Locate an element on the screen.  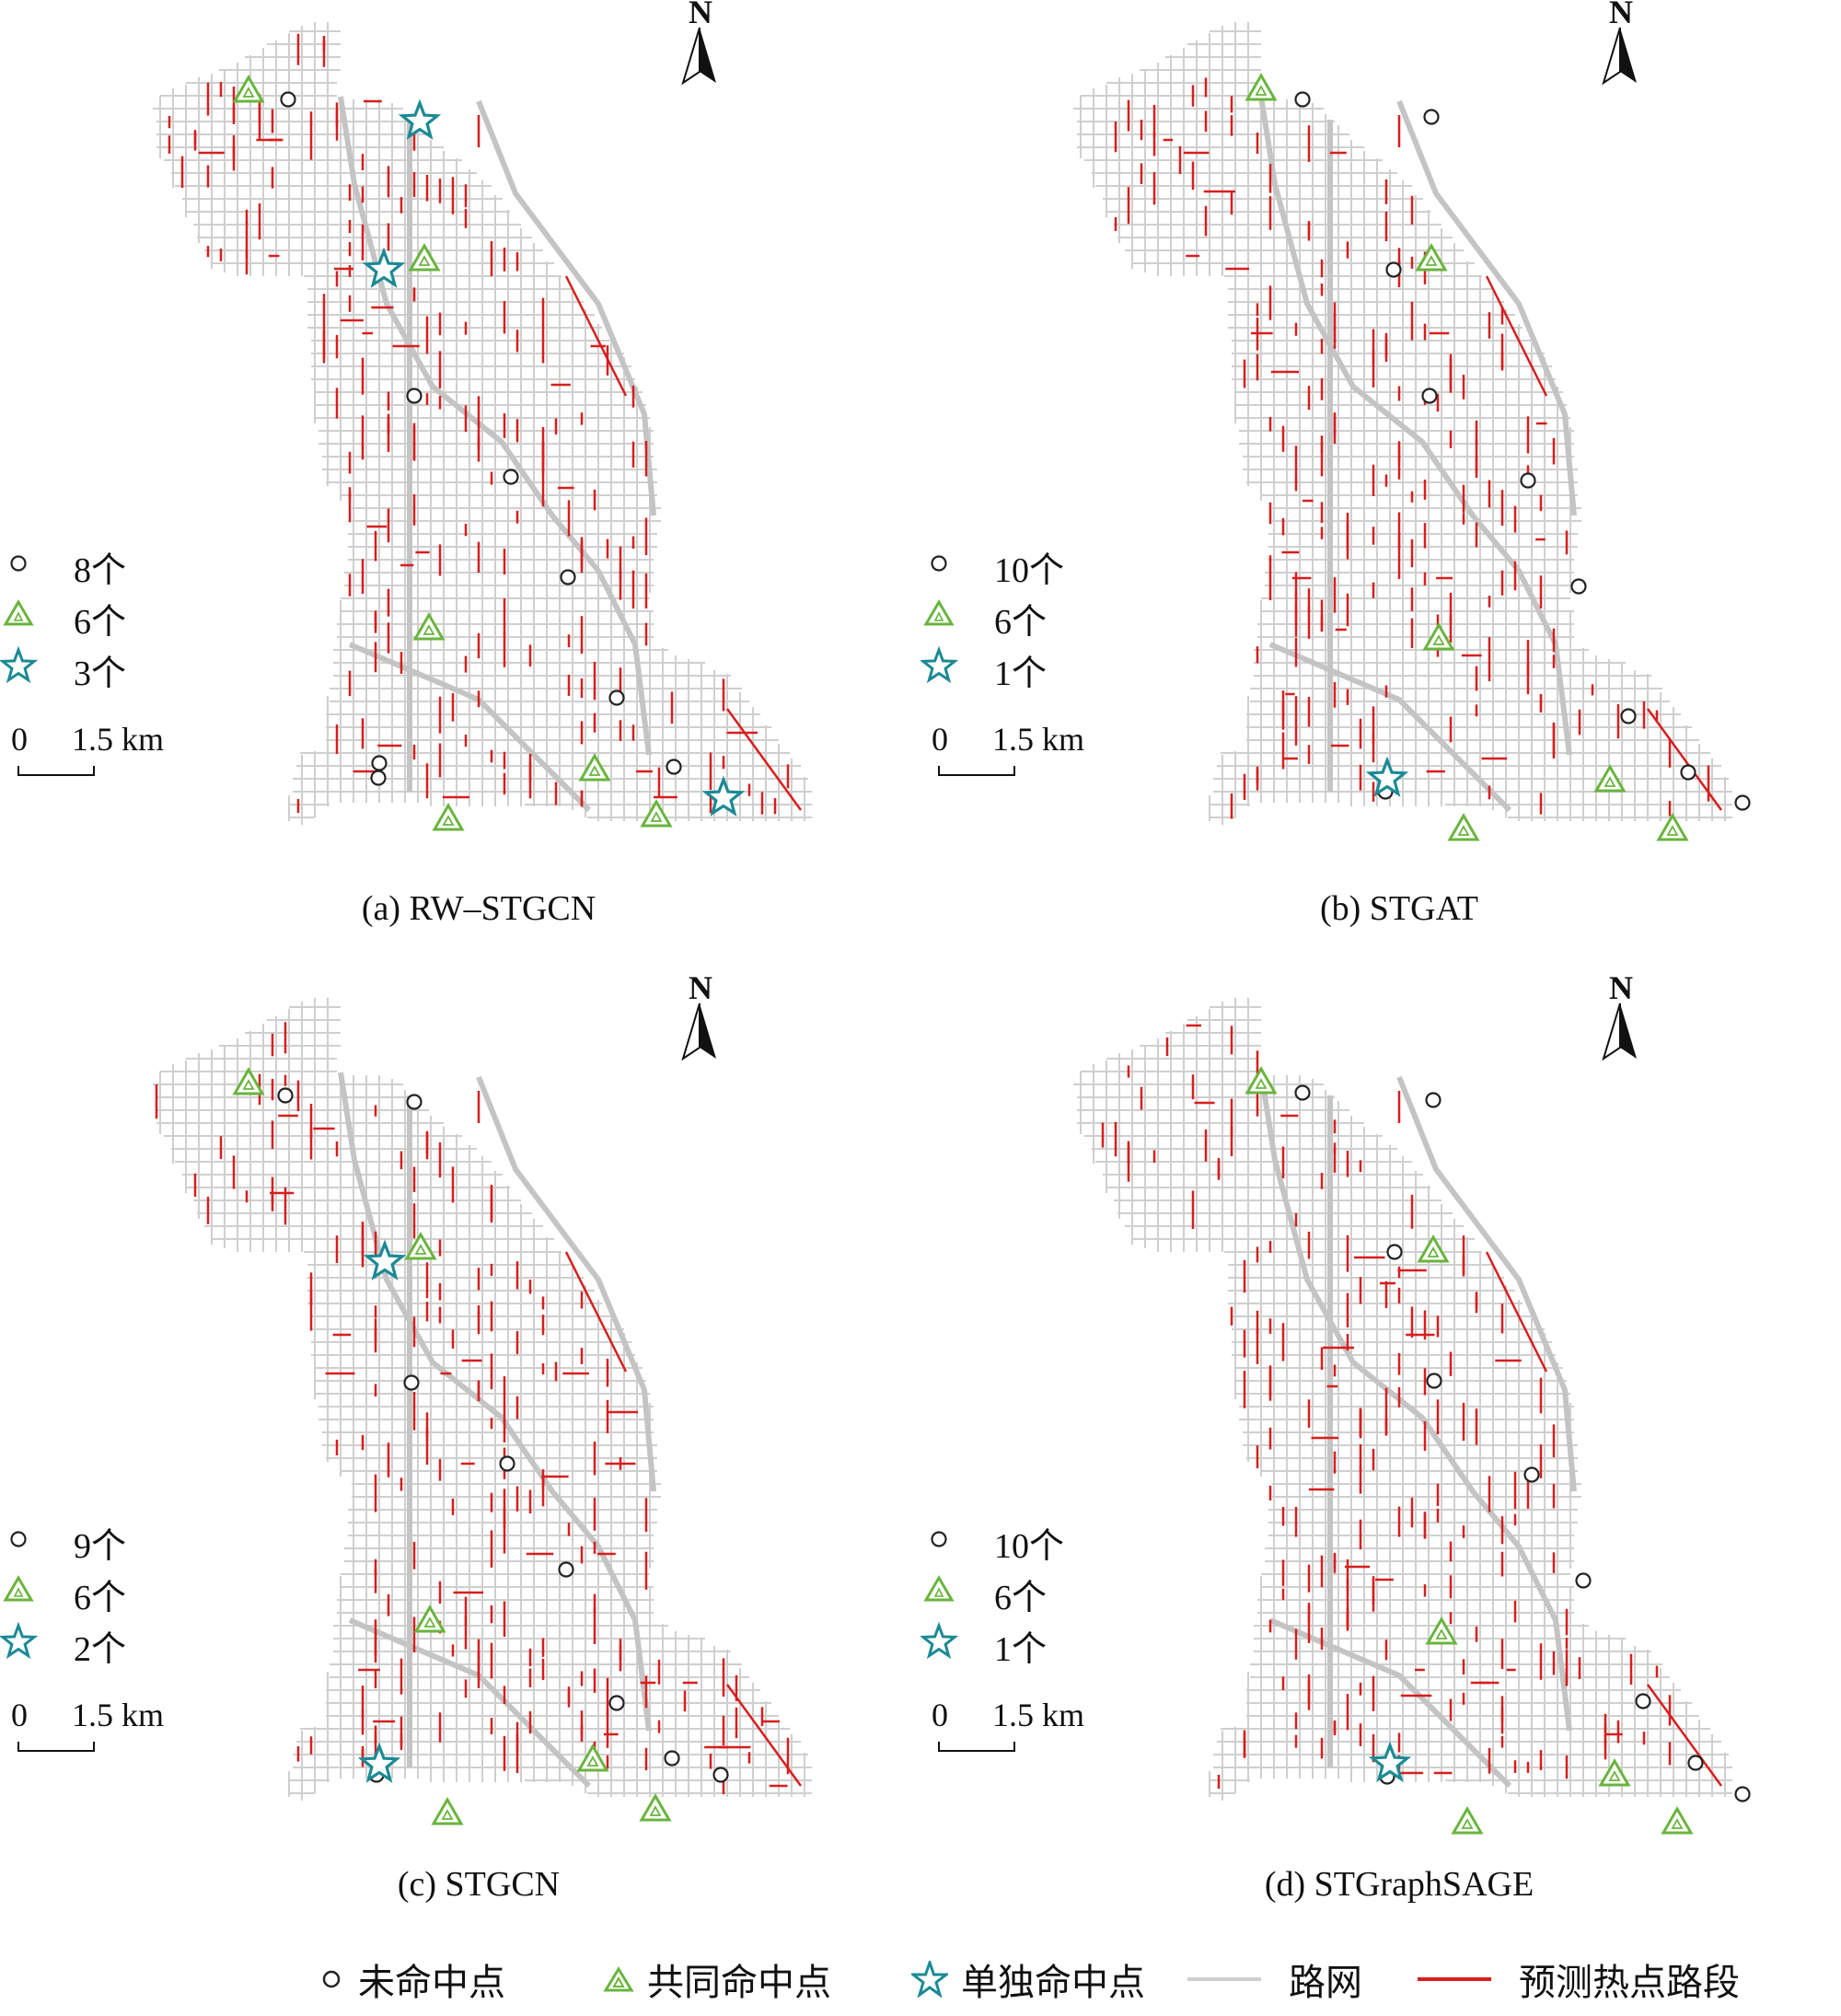
legend-single-hit: 单独命中点 is located at coordinates (1028, 1979).